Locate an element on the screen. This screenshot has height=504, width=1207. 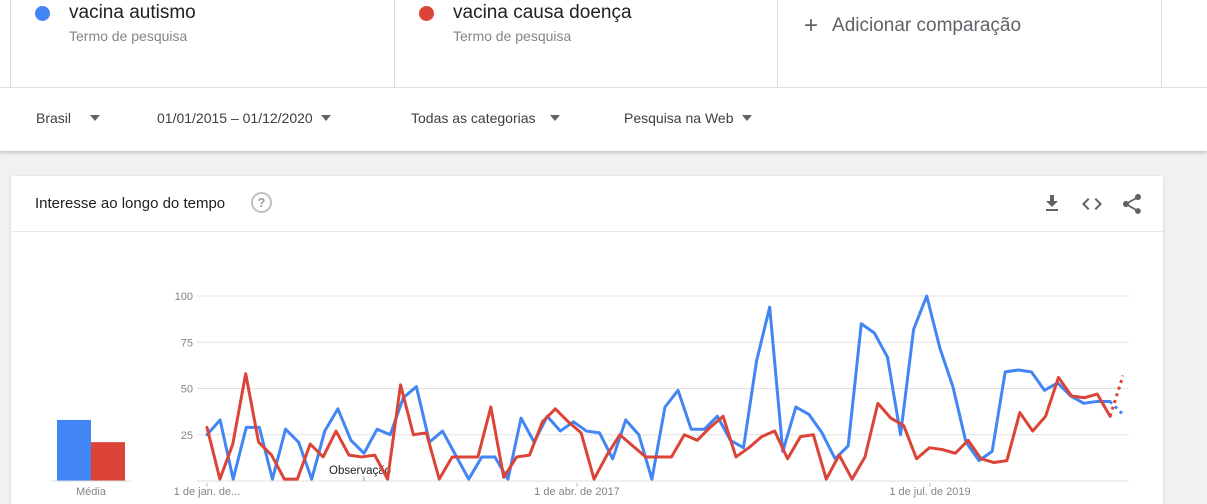
search-type-value: Pesquisa na Web is located at coordinates (679, 118).